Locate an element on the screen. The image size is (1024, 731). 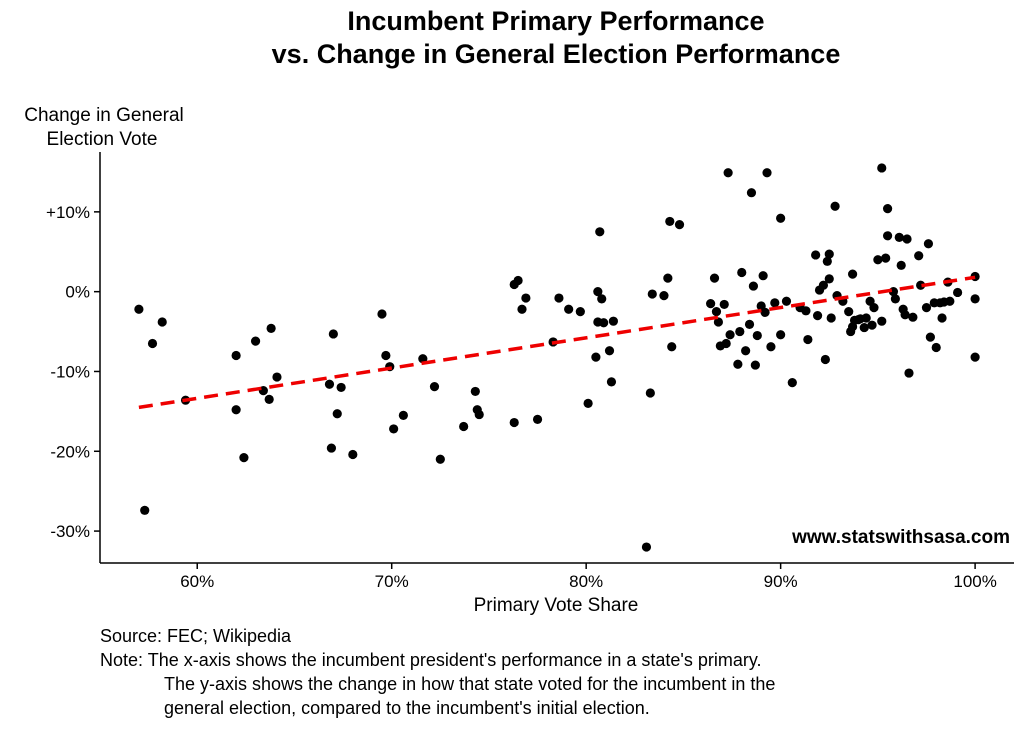
chart-title-line-1: Incumbent Primary Performance is located at coordinates (555, 21).